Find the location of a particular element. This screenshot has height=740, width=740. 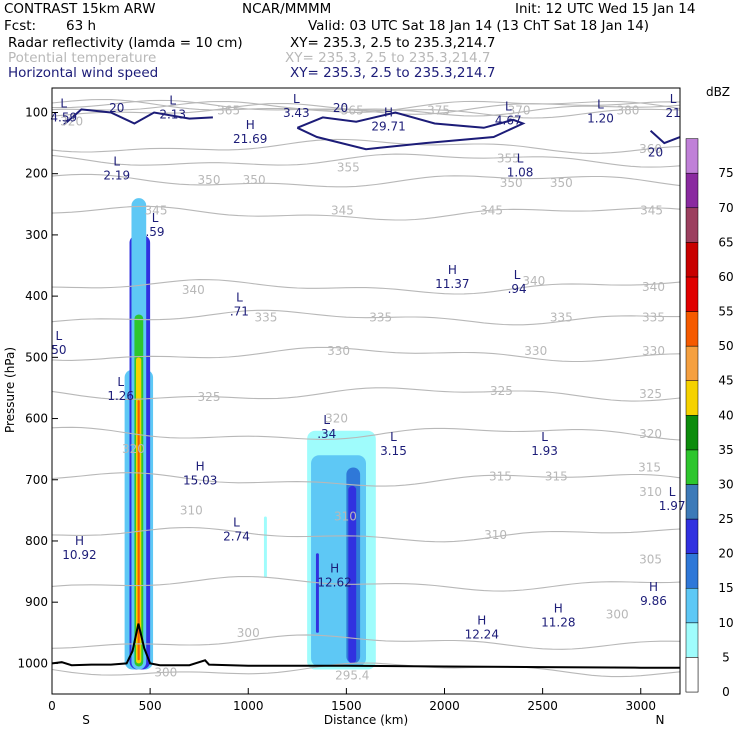

x-axis-label: Distance (km) is located at coordinates (366, 720).